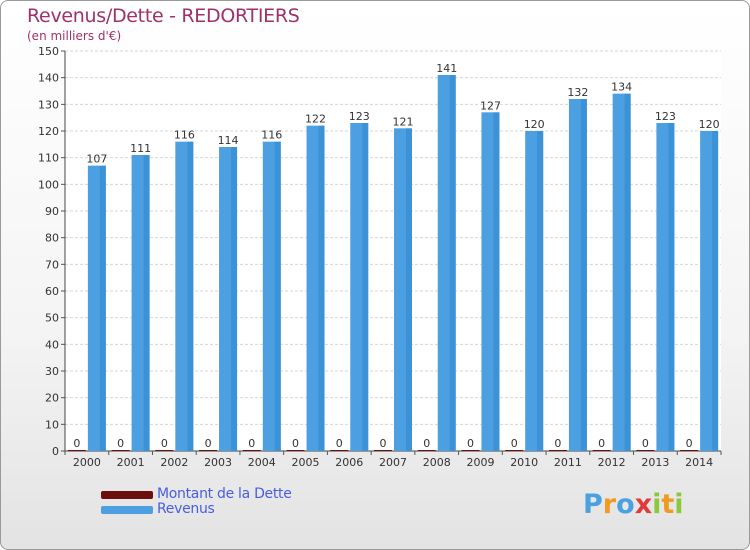 The height and width of the screenshot is (550, 750). I want to click on x-tick-label: 2005, so click(306, 462).